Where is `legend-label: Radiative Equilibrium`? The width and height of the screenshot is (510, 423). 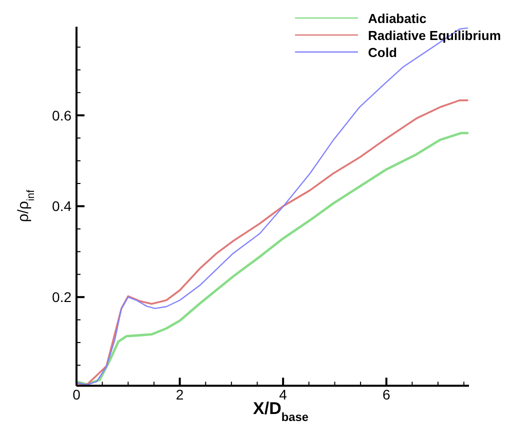 legend-label: Radiative Equilibrium is located at coordinates (434, 35).